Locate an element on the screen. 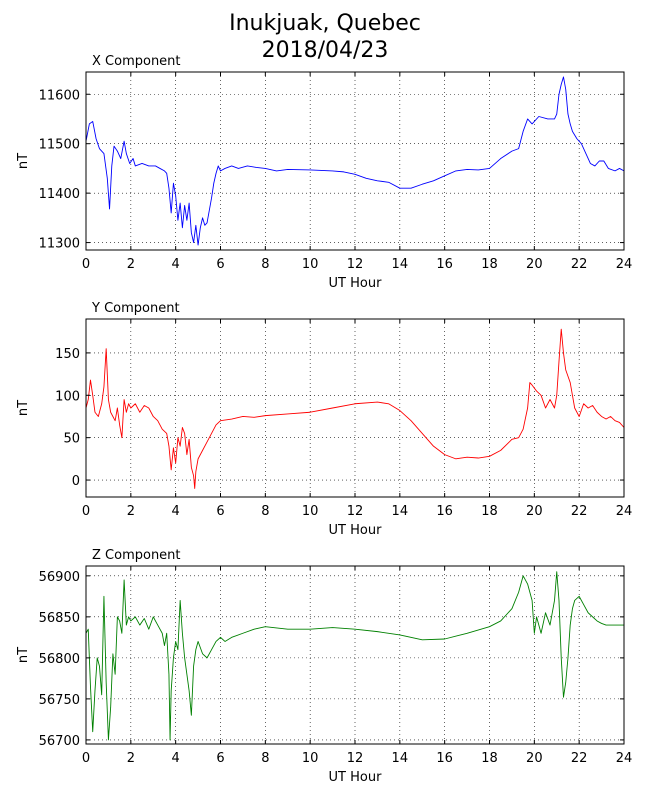 This screenshot has width=650, height=800. chart-title-line1: Inukjuak, Quebec is located at coordinates (325, 23).